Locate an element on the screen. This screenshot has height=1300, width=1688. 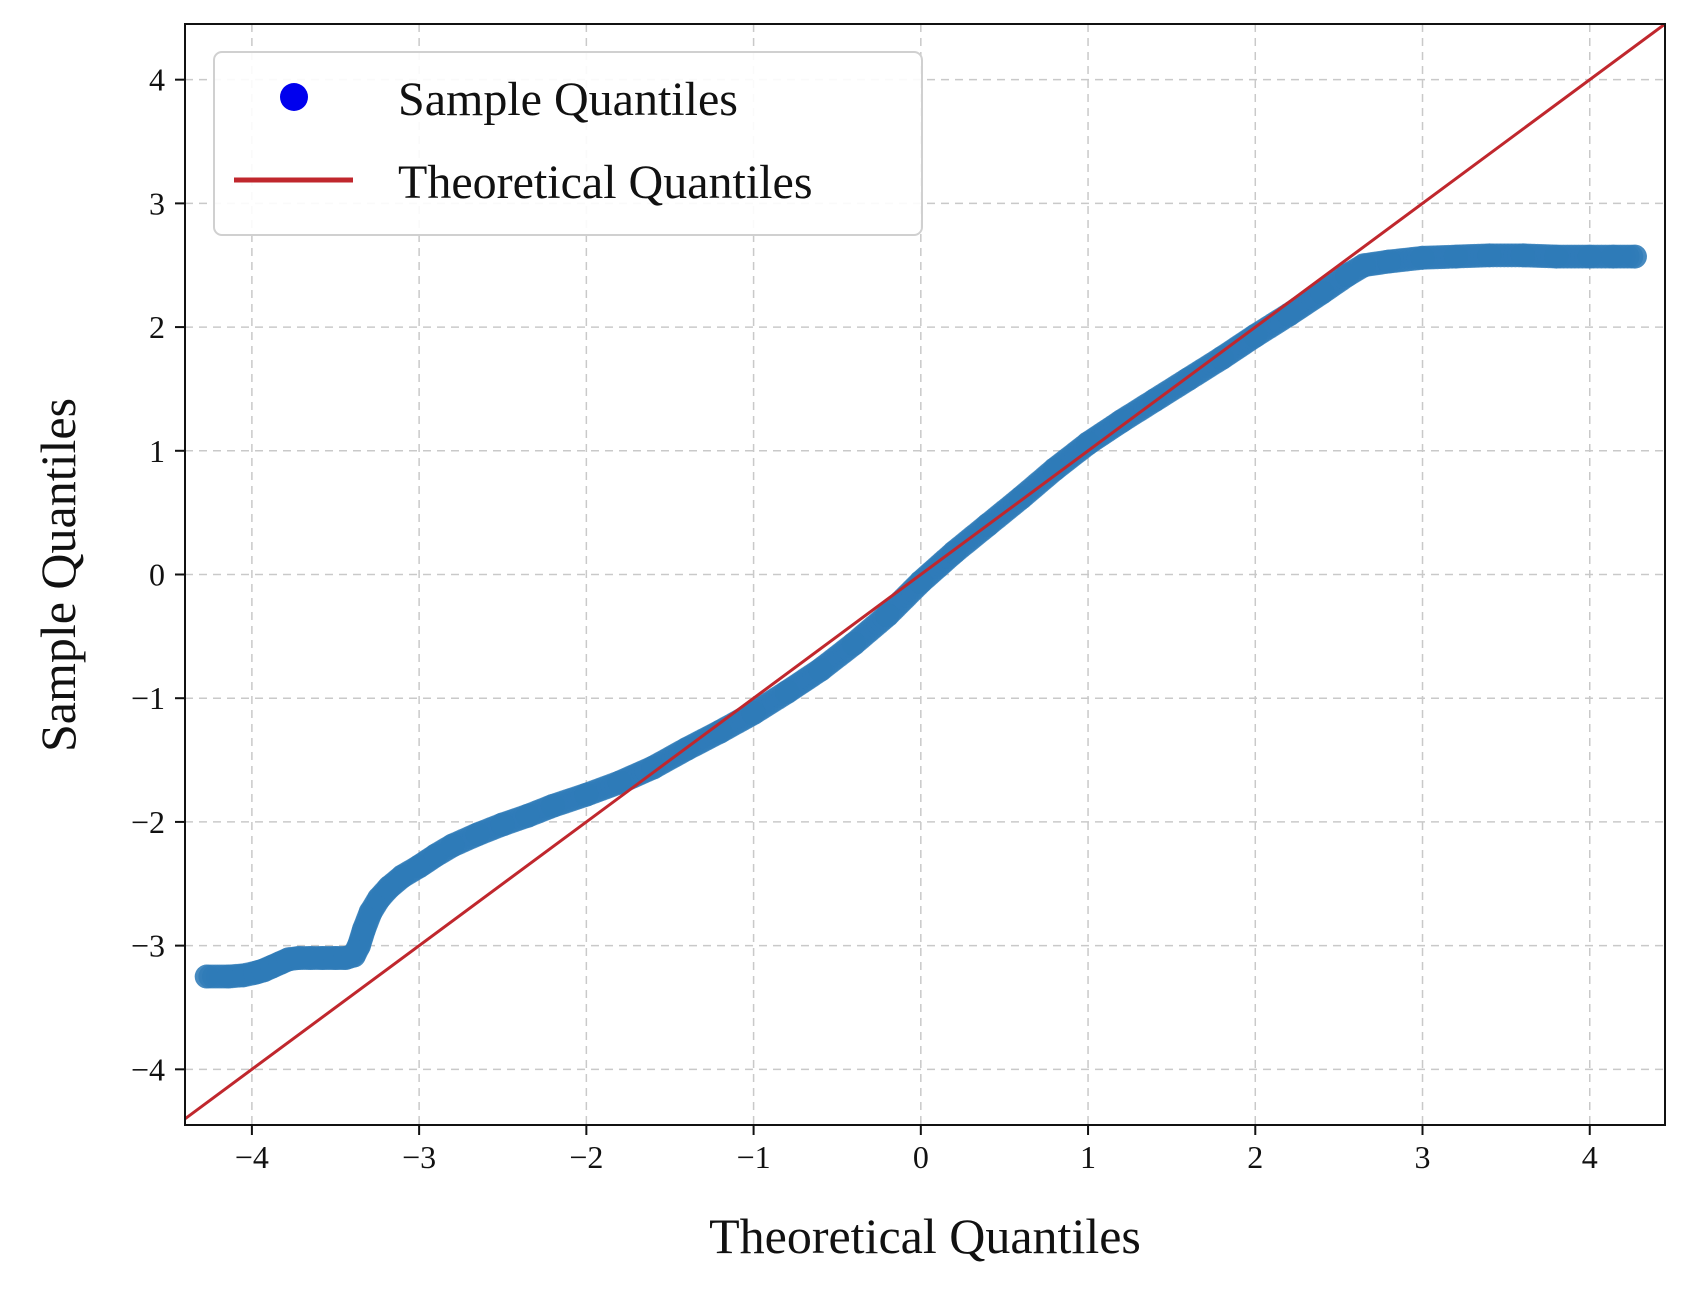
x-tick-label: 2 is located at coordinates (1255, 1157).